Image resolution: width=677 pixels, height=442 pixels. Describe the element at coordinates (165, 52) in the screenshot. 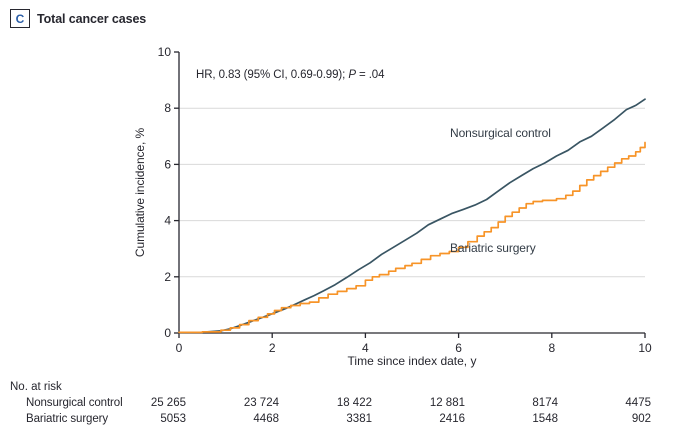

I see `y-tick-label: 10` at that location.